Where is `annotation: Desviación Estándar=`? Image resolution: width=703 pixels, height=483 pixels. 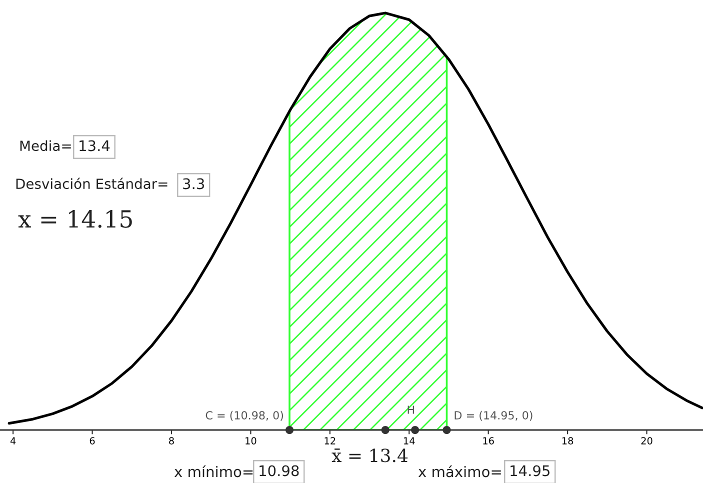
annotation: Desviación Estándar= is located at coordinates (92, 184).